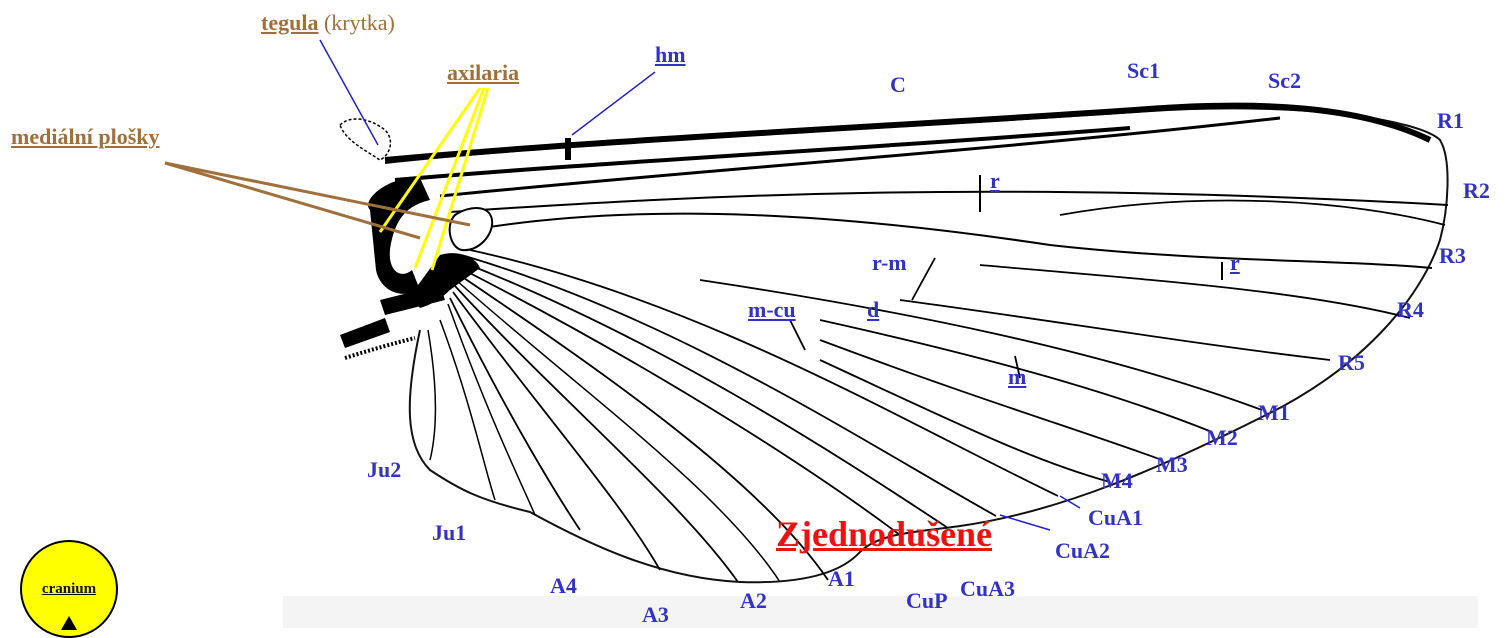 Image resolution: width=1505 pixels, height=638 pixels. I want to click on vein-m3, so click(991, 400).